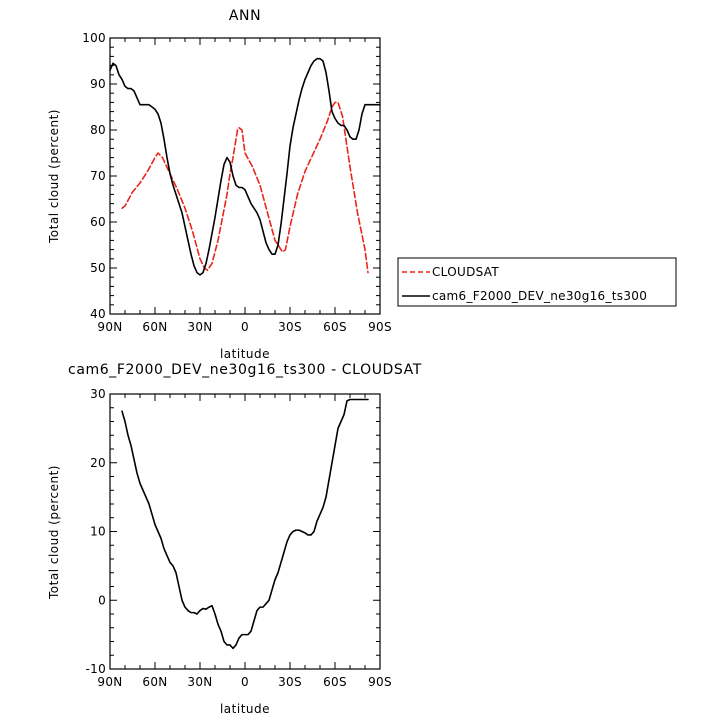 This screenshot has height=722, width=722. I want to click on bottom-chart-y-tick-label: 30, so click(98, 394).